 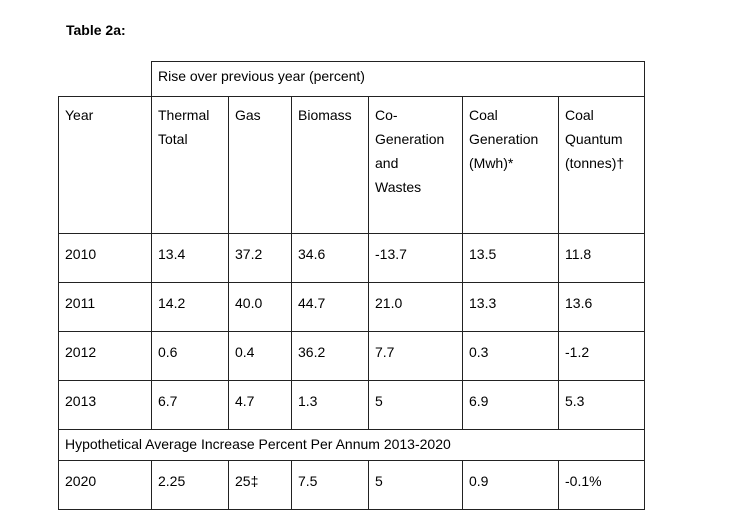 What do you see at coordinates (260, 405) in the screenshot?
I see `table-cell: 4.7` at bounding box center [260, 405].